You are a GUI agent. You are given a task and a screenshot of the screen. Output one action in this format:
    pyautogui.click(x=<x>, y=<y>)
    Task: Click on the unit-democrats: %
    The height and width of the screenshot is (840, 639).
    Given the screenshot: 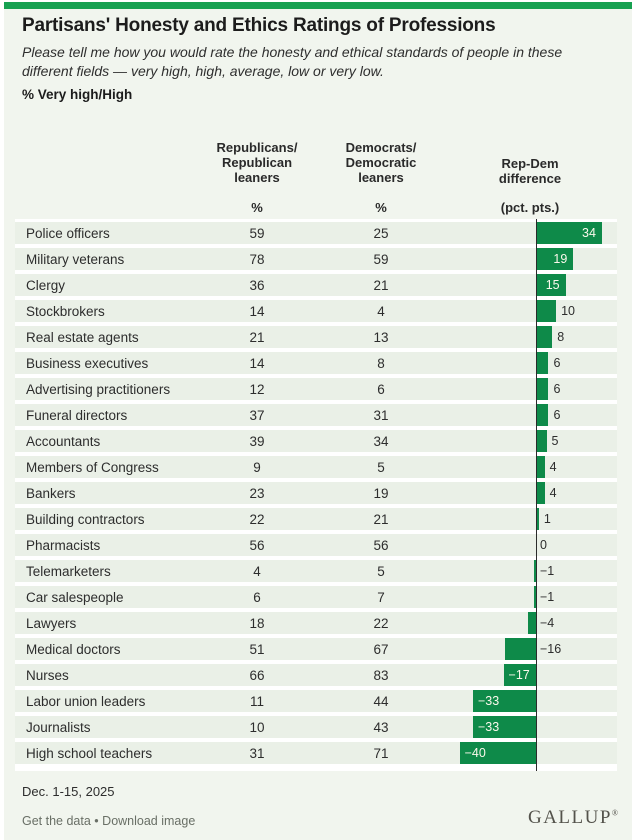 What is the action you would take?
    pyautogui.click(x=381, y=207)
    